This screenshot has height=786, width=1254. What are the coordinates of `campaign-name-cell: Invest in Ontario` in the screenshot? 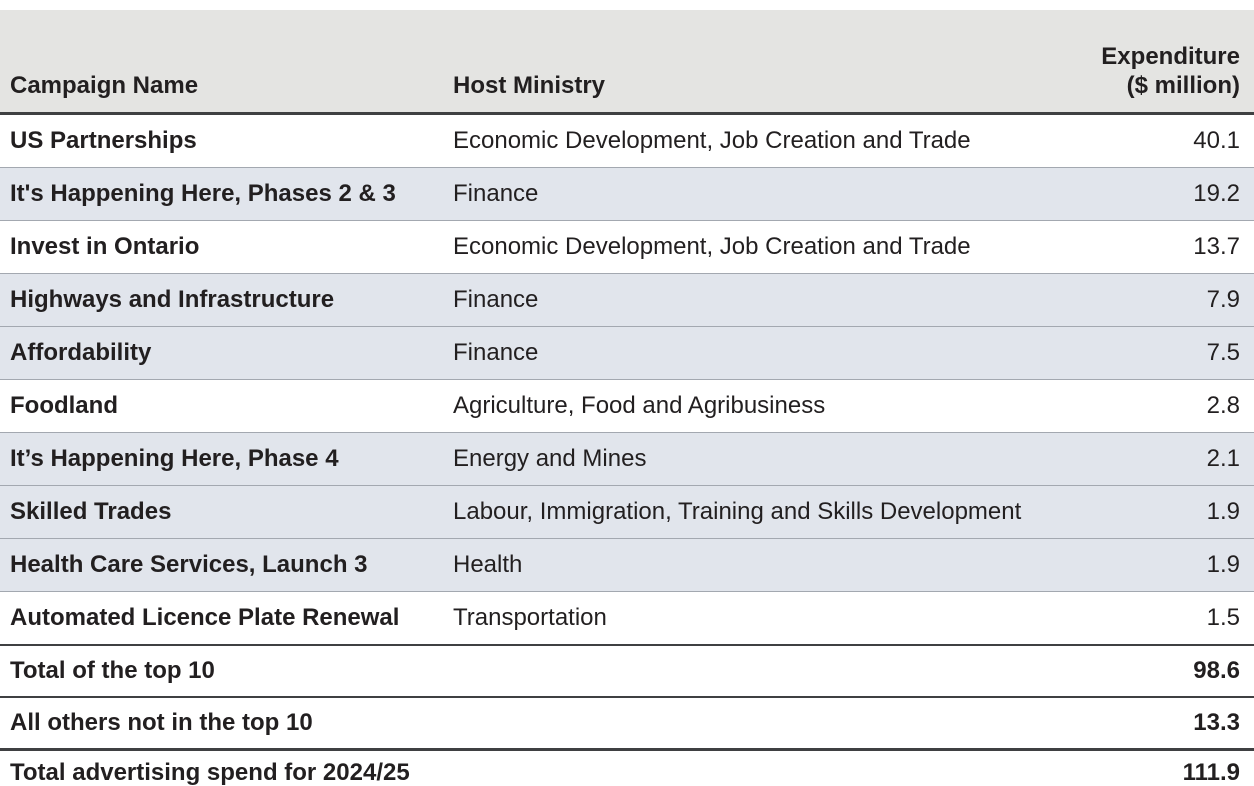 It's located at (226, 247).